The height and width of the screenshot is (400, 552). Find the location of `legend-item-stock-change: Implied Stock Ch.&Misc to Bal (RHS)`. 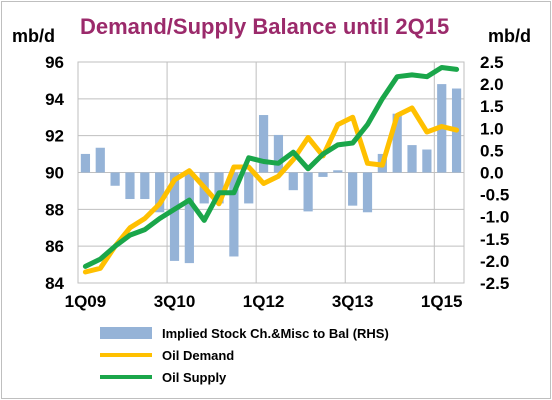

legend-item-stock-change: Implied Stock Ch.&Misc to Bal (RHS) is located at coordinates (244, 333).